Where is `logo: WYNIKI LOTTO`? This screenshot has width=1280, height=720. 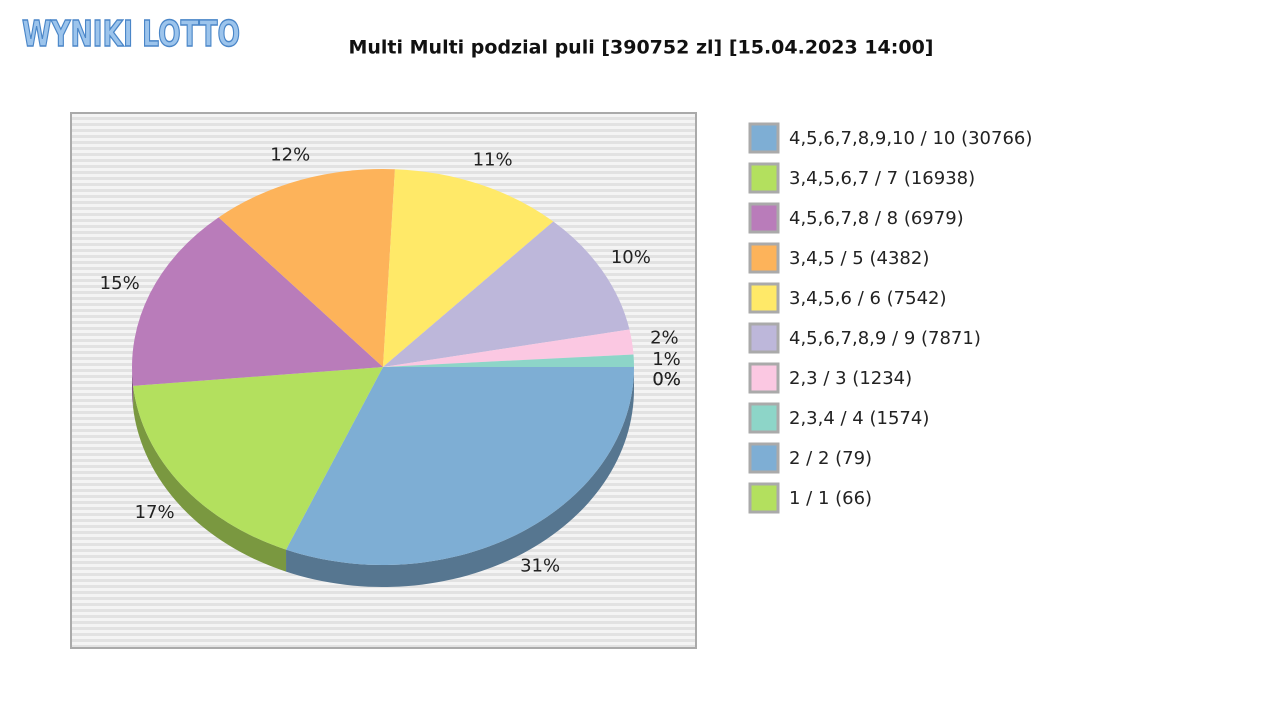
logo: WYNIKI LOTTO is located at coordinates (131, 34).